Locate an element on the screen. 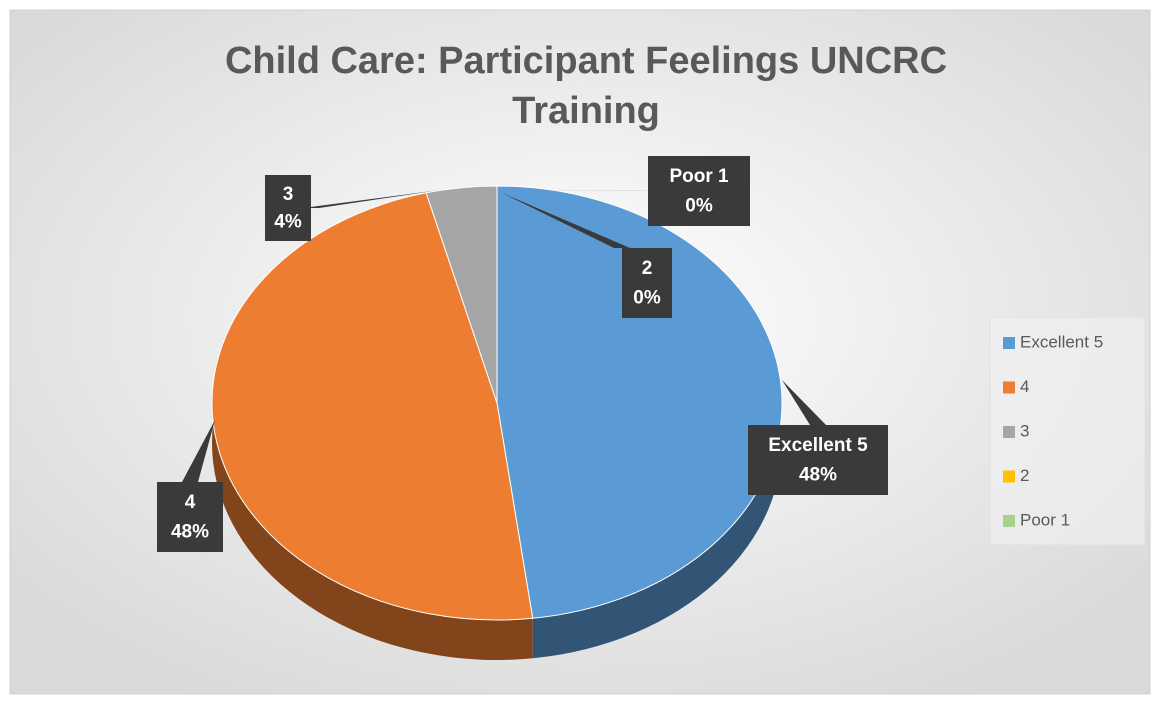  pie-slice is located at coordinates (461, 294).